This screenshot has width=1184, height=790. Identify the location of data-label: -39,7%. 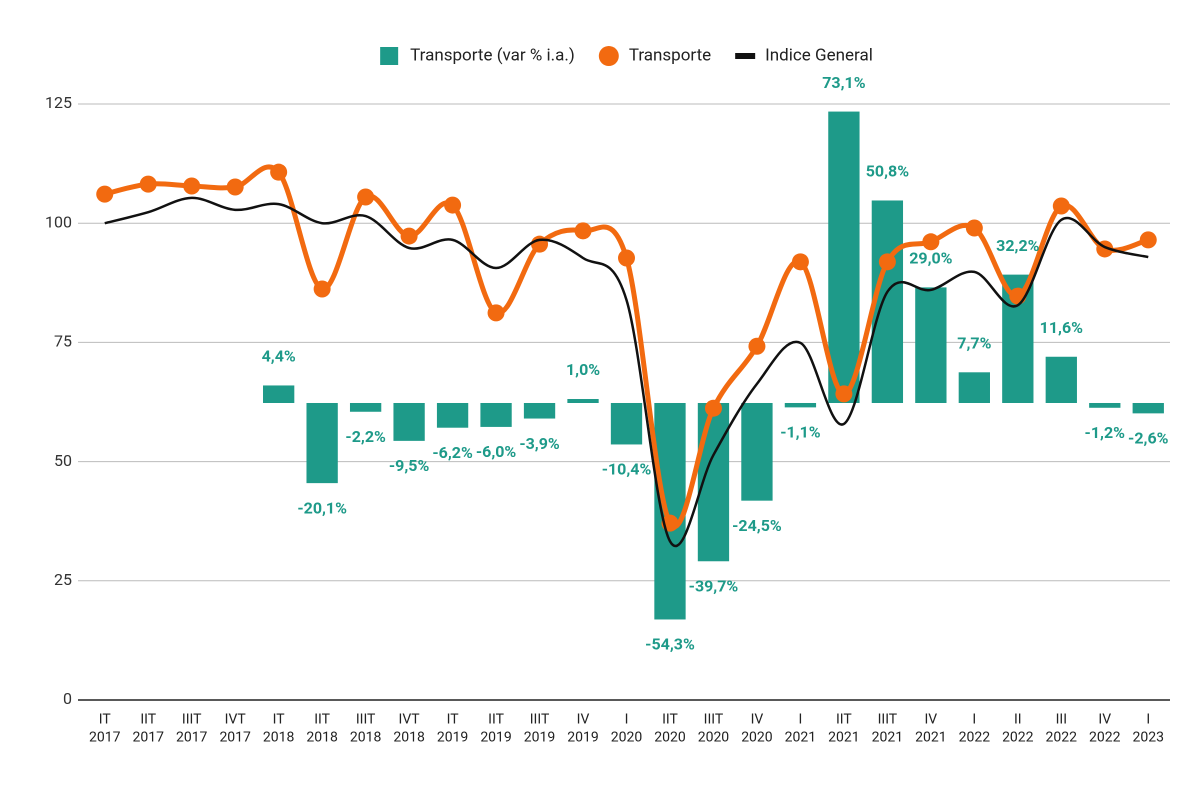
(714, 585).